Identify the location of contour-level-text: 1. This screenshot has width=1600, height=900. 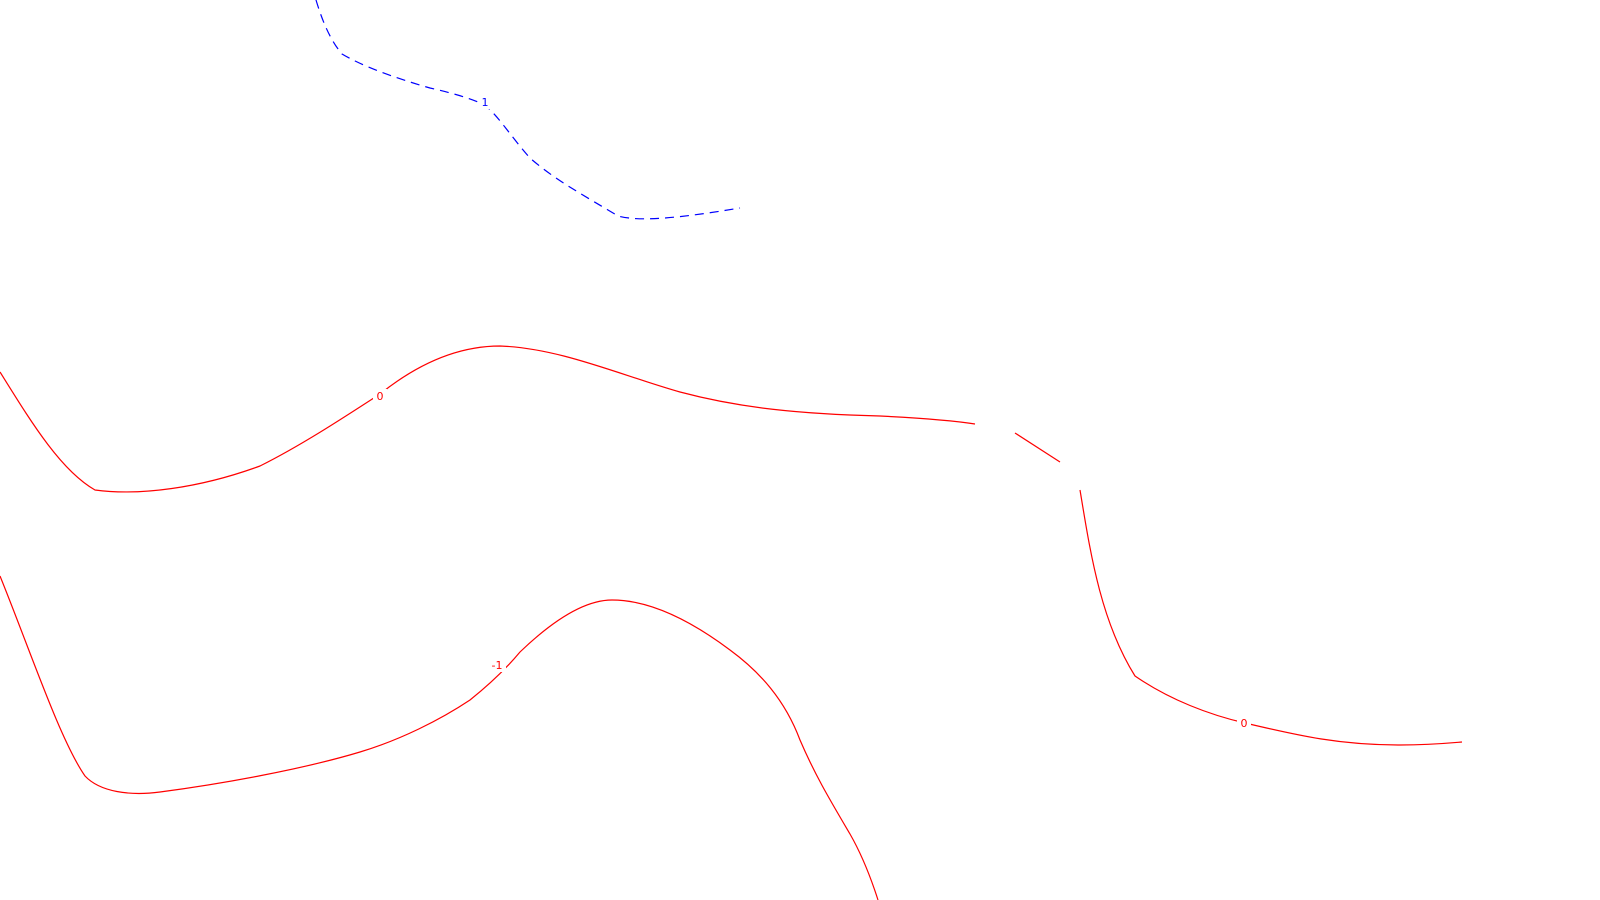
(485, 102).